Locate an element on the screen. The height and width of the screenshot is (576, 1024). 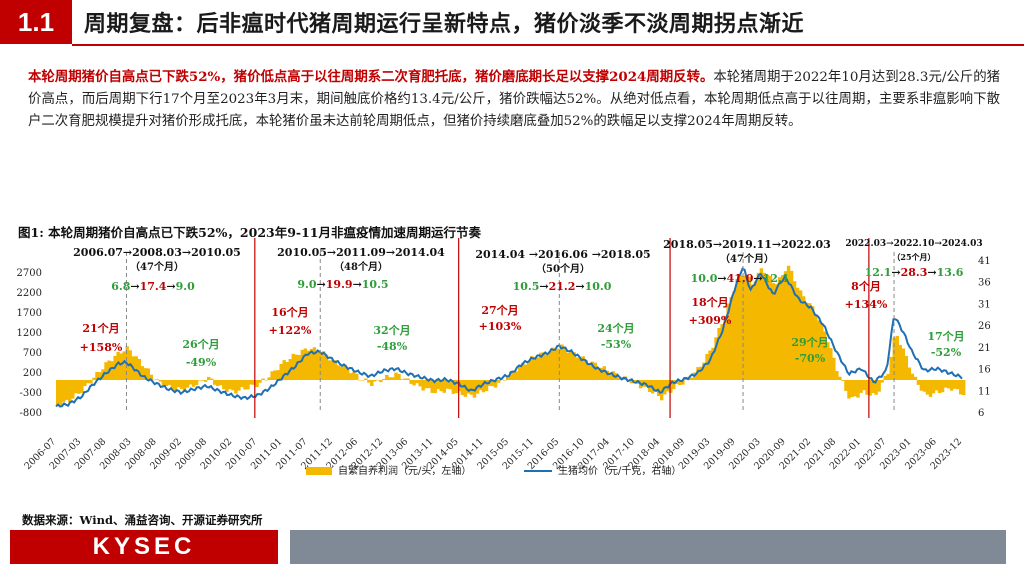
cycle-down-pct: -49% is located at coordinates (201, 362).